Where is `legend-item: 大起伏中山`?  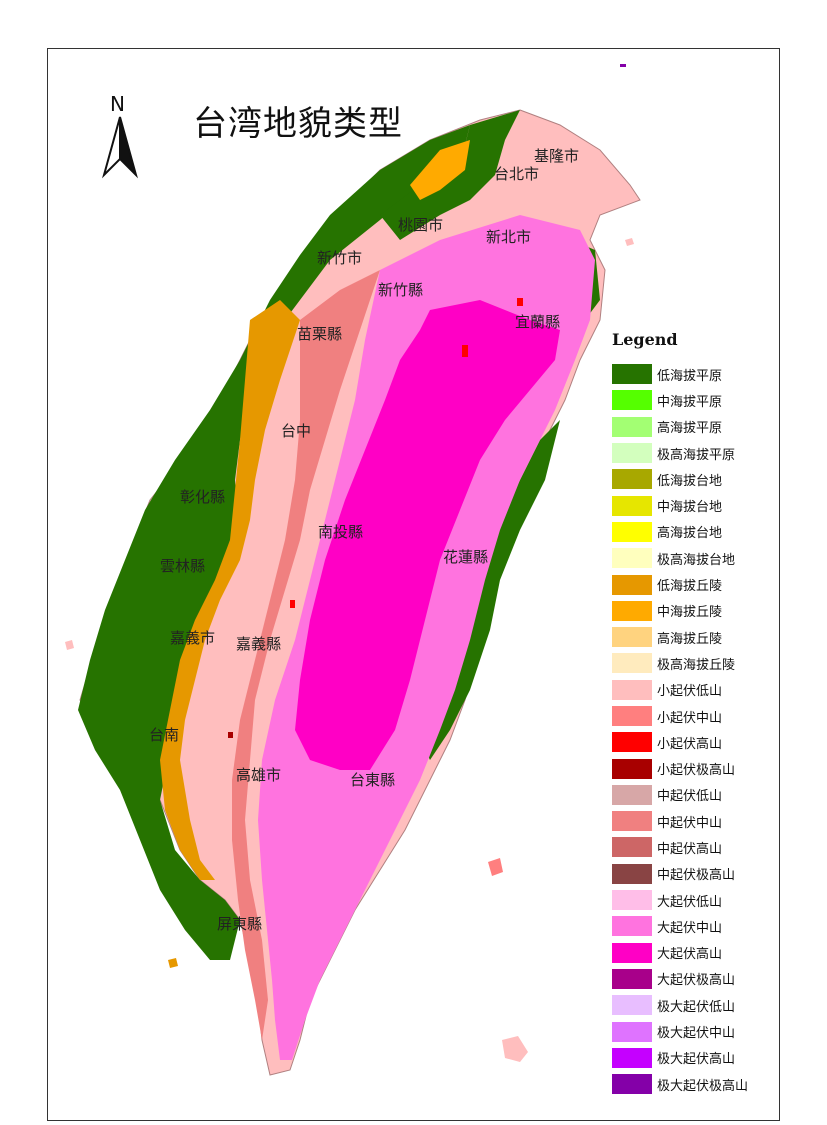 legend-item: 大起伏中山 is located at coordinates (692, 926).